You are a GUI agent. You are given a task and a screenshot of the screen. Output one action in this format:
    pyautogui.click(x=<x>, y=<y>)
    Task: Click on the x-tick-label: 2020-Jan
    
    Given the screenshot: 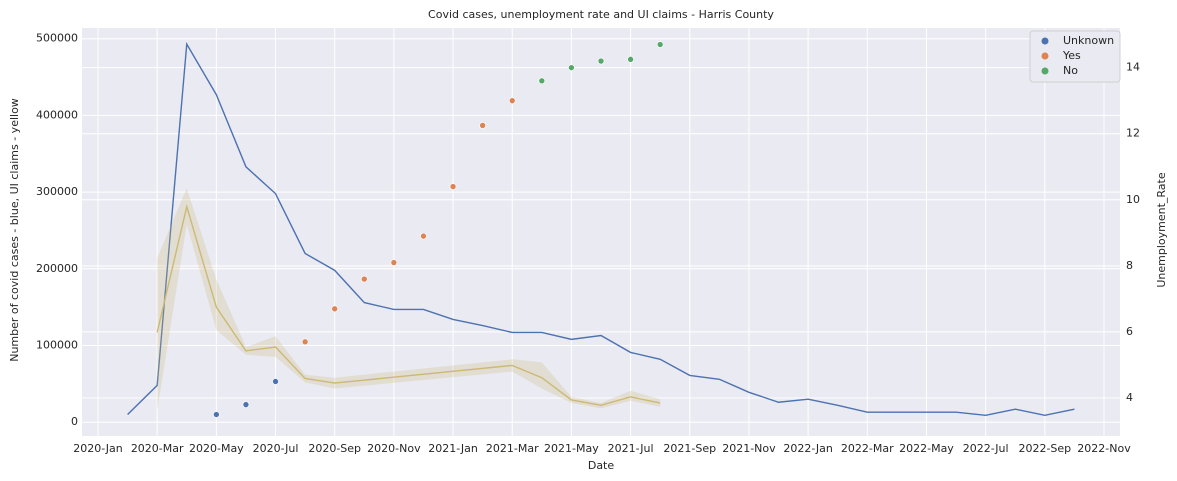 What is the action you would take?
    pyautogui.click(x=98, y=448)
    